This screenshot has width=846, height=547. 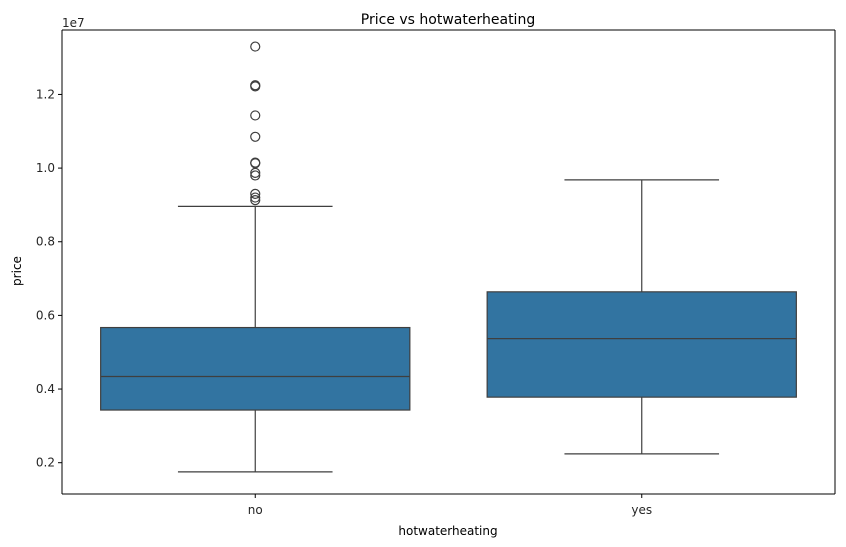 I want to click on y-tick-label: 0.6, so click(x=45, y=315).